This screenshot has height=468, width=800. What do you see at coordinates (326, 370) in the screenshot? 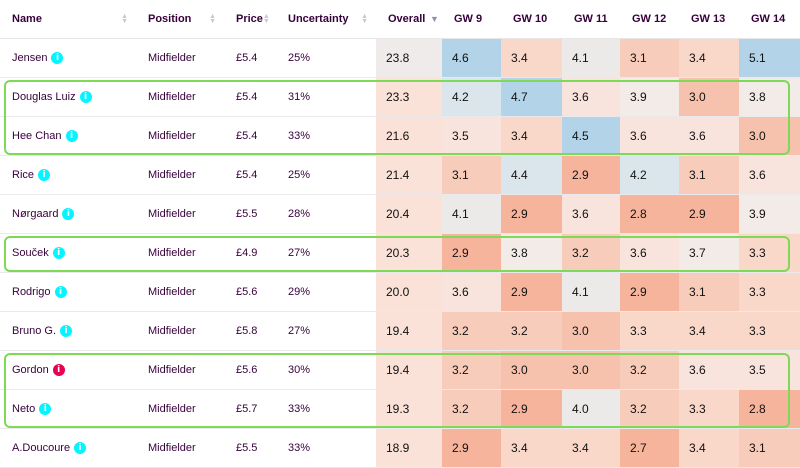
I see `uncertainty-cell: 30%` at bounding box center [326, 370].